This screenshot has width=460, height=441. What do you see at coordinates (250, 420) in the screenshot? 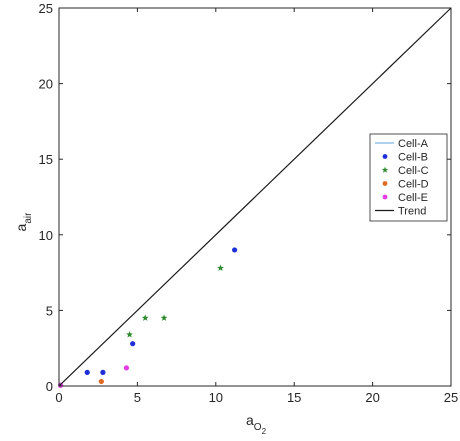
I see `x-axis-label-main: a` at bounding box center [250, 420].